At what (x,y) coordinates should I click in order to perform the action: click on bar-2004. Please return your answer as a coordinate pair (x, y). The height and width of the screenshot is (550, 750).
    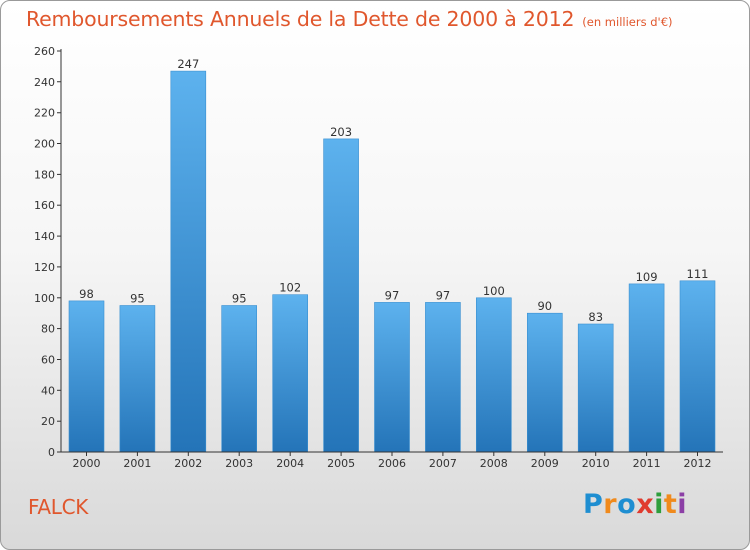
    Looking at the image, I should click on (290, 373).